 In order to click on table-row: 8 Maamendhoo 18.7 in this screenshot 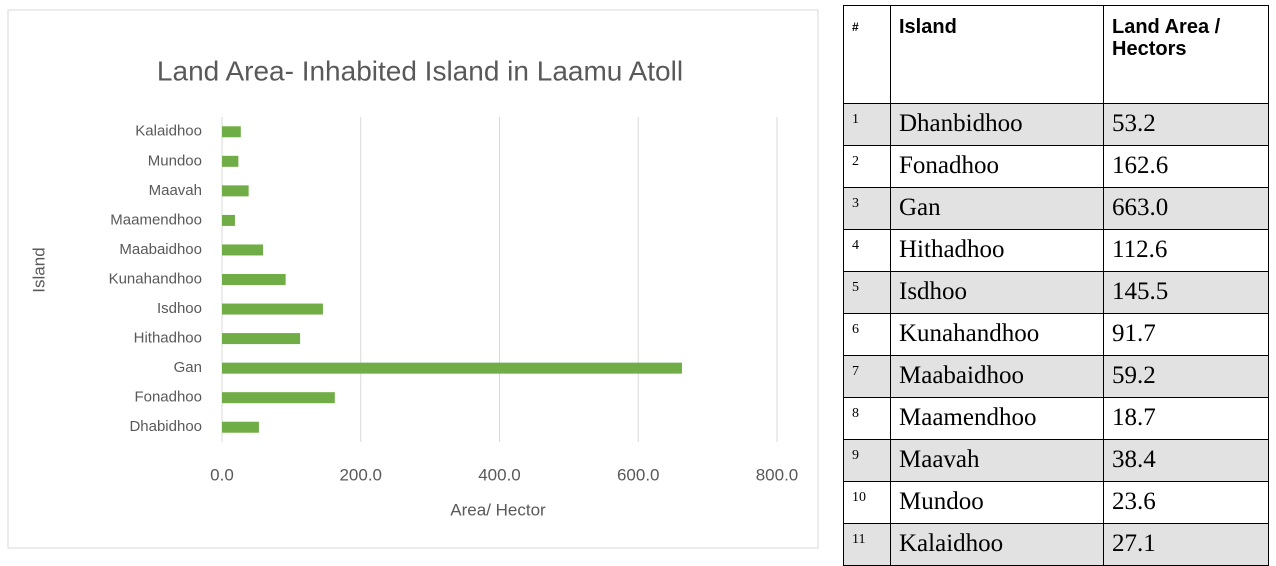, I will do `click(1056, 418)`.